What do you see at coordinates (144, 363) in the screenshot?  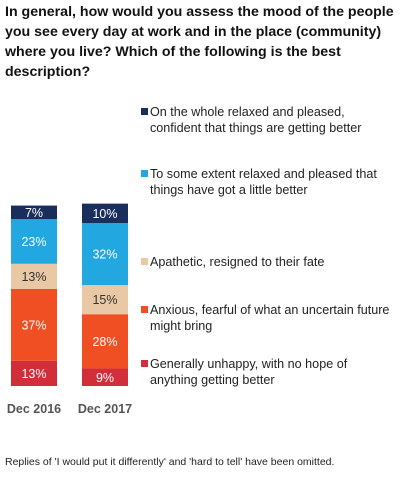 I see `legend-swatch-unhappy` at bounding box center [144, 363].